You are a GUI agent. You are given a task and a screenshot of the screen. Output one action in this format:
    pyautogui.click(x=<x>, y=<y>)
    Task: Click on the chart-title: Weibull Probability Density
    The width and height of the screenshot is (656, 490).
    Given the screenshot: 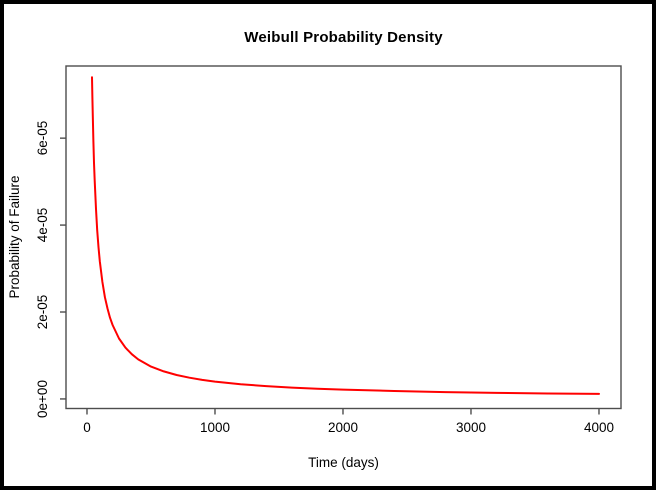 What is the action you would take?
    pyautogui.click(x=343, y=37)
    